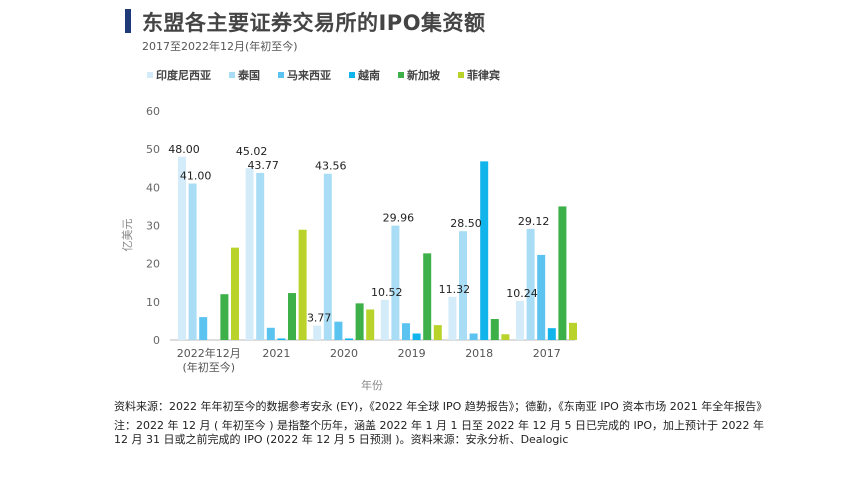 The image size is (865, 484). What do you see at coordinates (369, 75) in the screenshot?
I see `legend-label: 越南` at bounding box center [369, 75].